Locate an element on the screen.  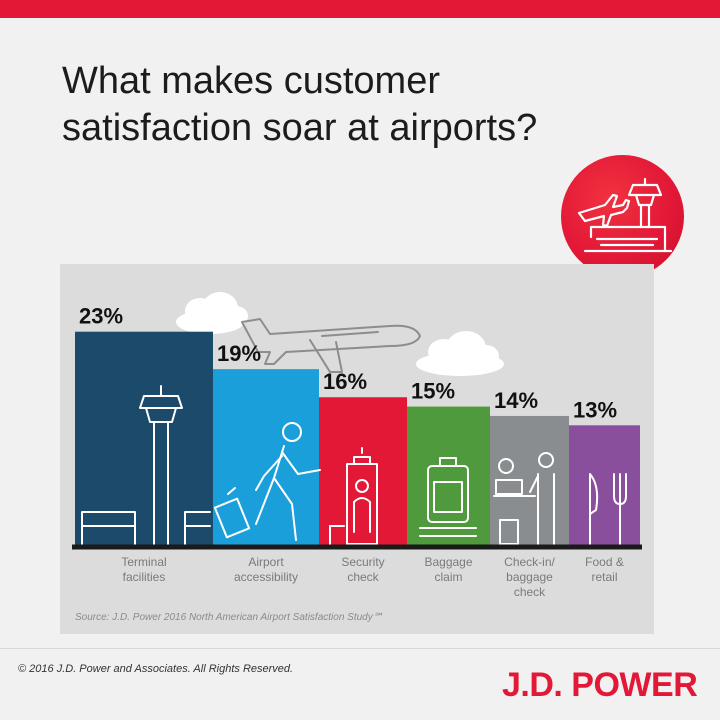
value-label: 13% is located at coordinates (595, 409).